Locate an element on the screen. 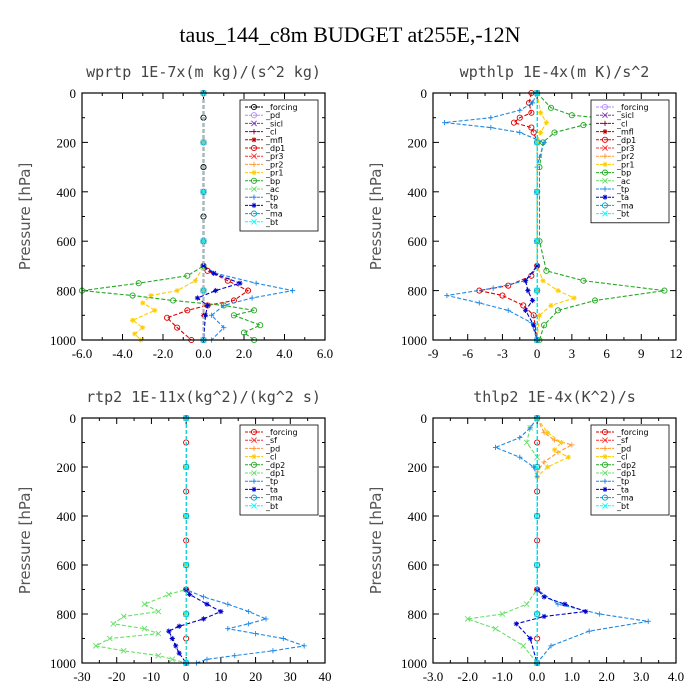 The image size is (700, 700). x-tick-label: -3.0 is located at coordinates (433, 676).